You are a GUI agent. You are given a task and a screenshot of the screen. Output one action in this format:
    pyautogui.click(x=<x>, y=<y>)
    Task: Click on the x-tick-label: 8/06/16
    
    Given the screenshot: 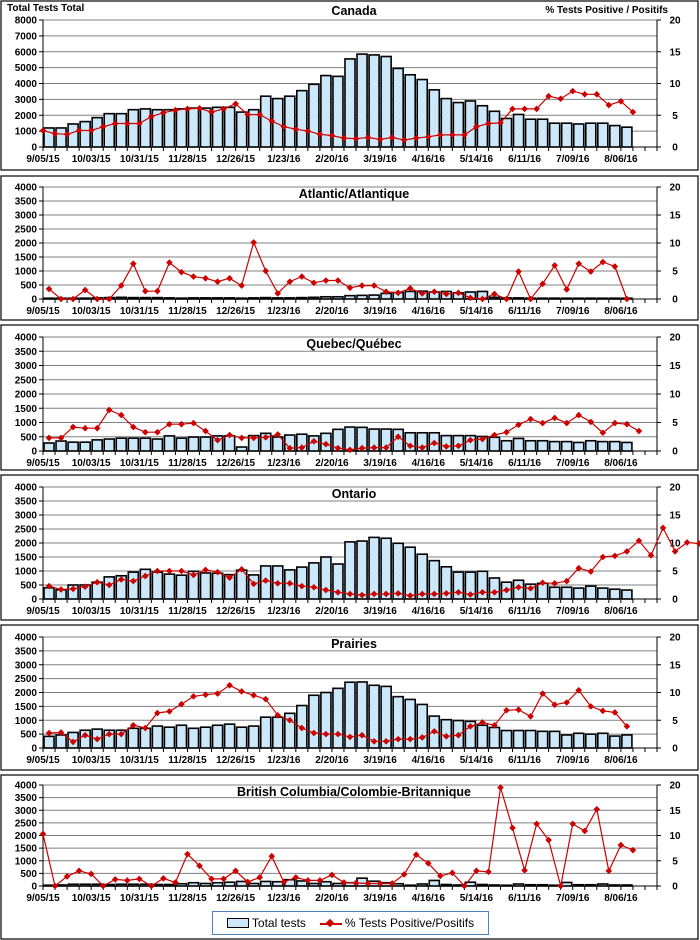 What is the action you would take?
    pyautogui.click(x=621, y=311)
    